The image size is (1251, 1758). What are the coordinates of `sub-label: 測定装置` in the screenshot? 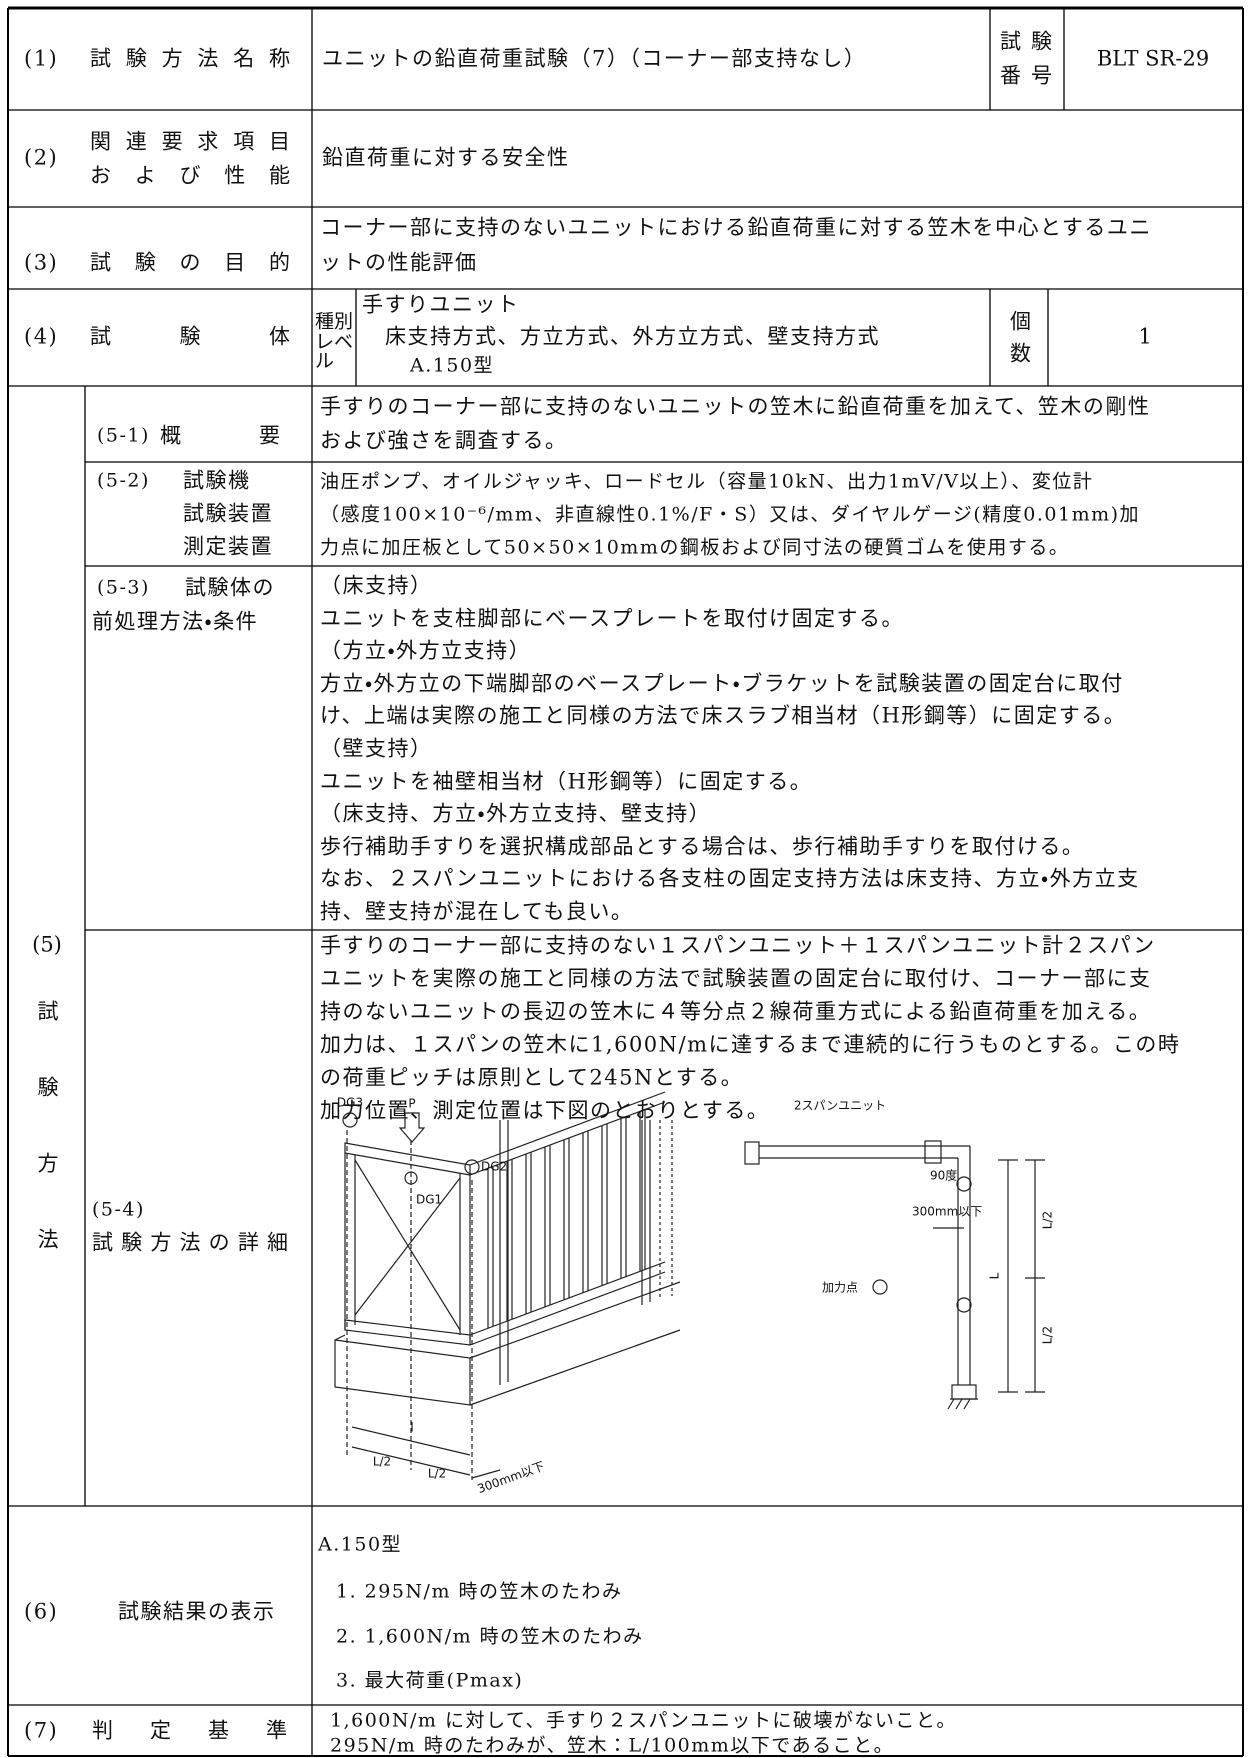 It's located at (228, 546).